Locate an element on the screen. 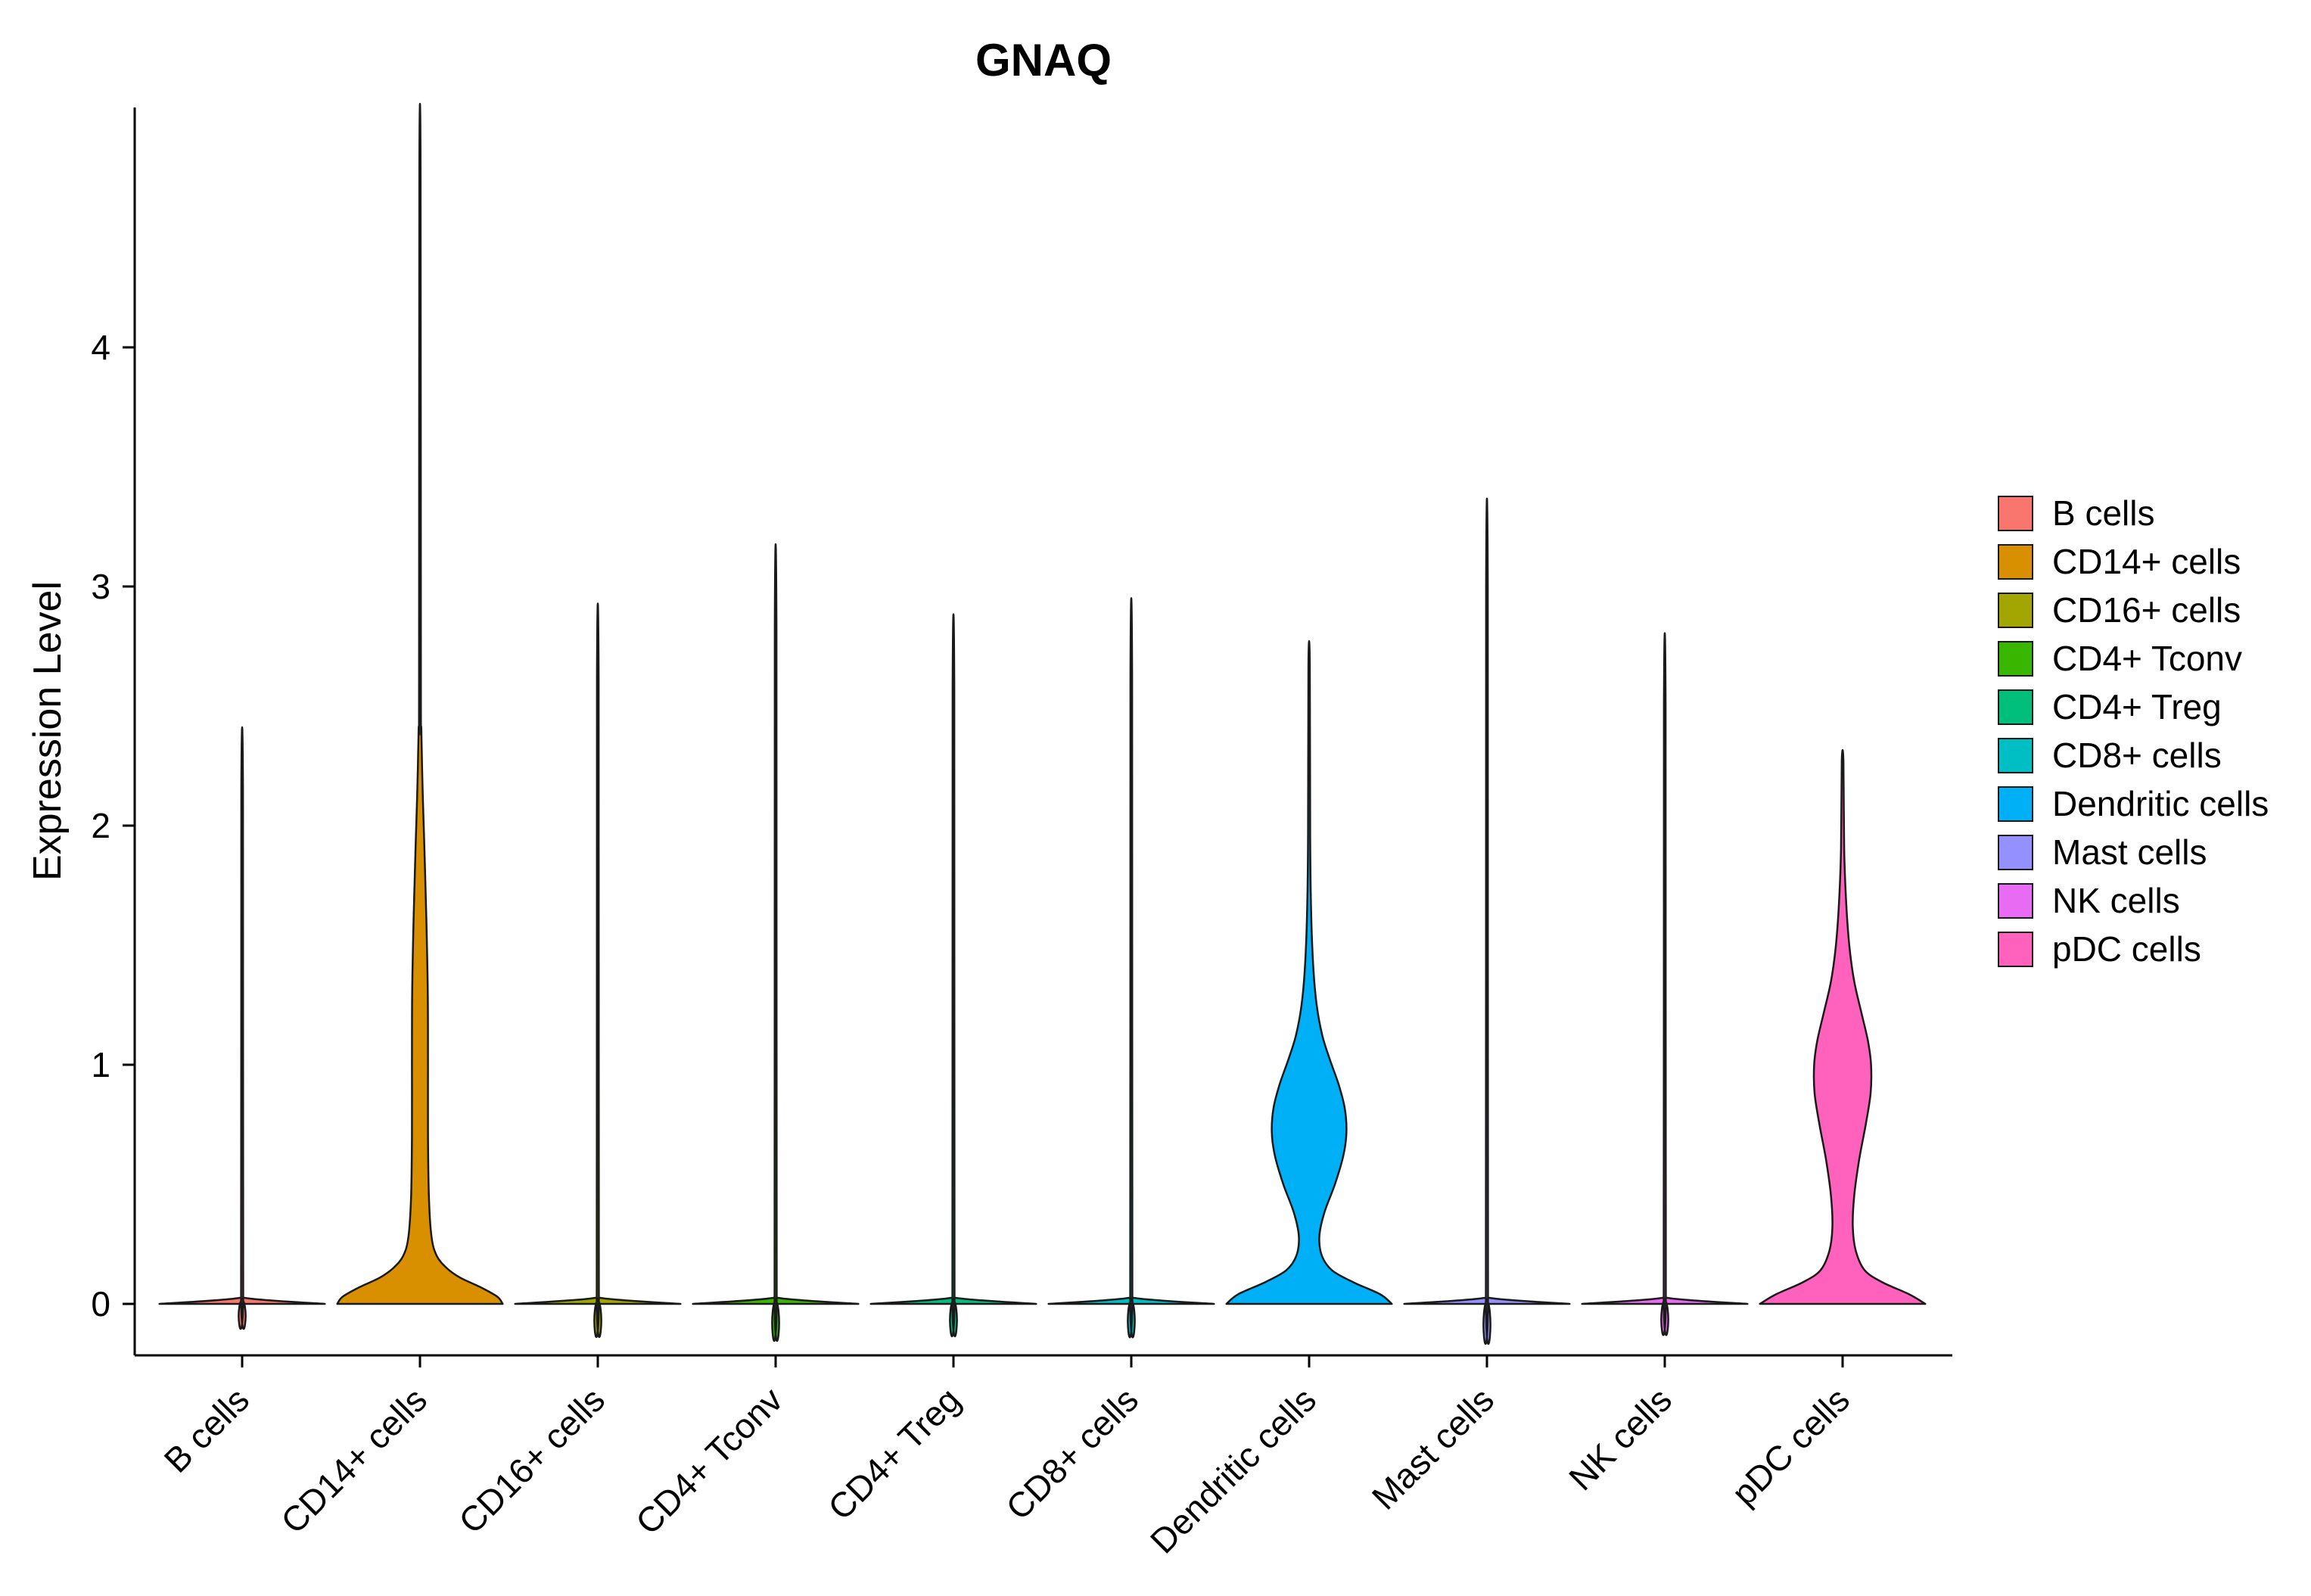 The height and width of the screenshot is (1596, 2311). legend-item-mast-cells: Mast cells is located at coordinates (2102, 852).